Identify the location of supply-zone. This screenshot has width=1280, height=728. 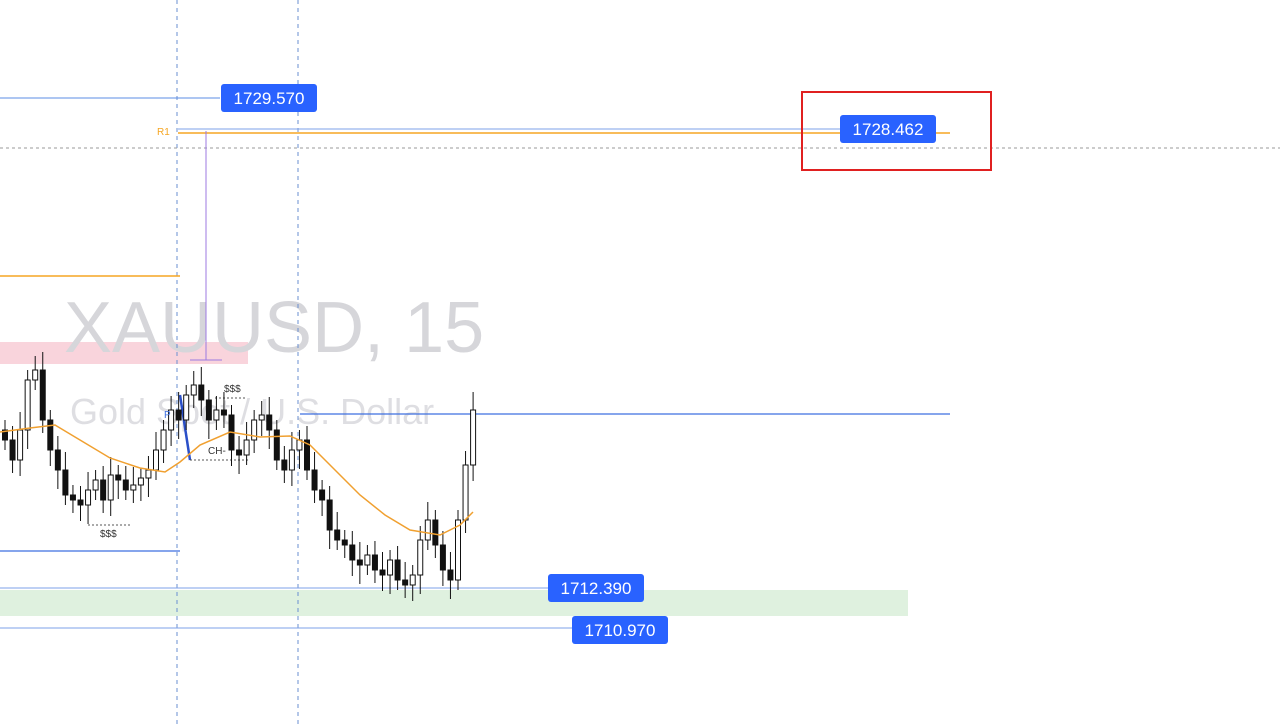
(124, 353).